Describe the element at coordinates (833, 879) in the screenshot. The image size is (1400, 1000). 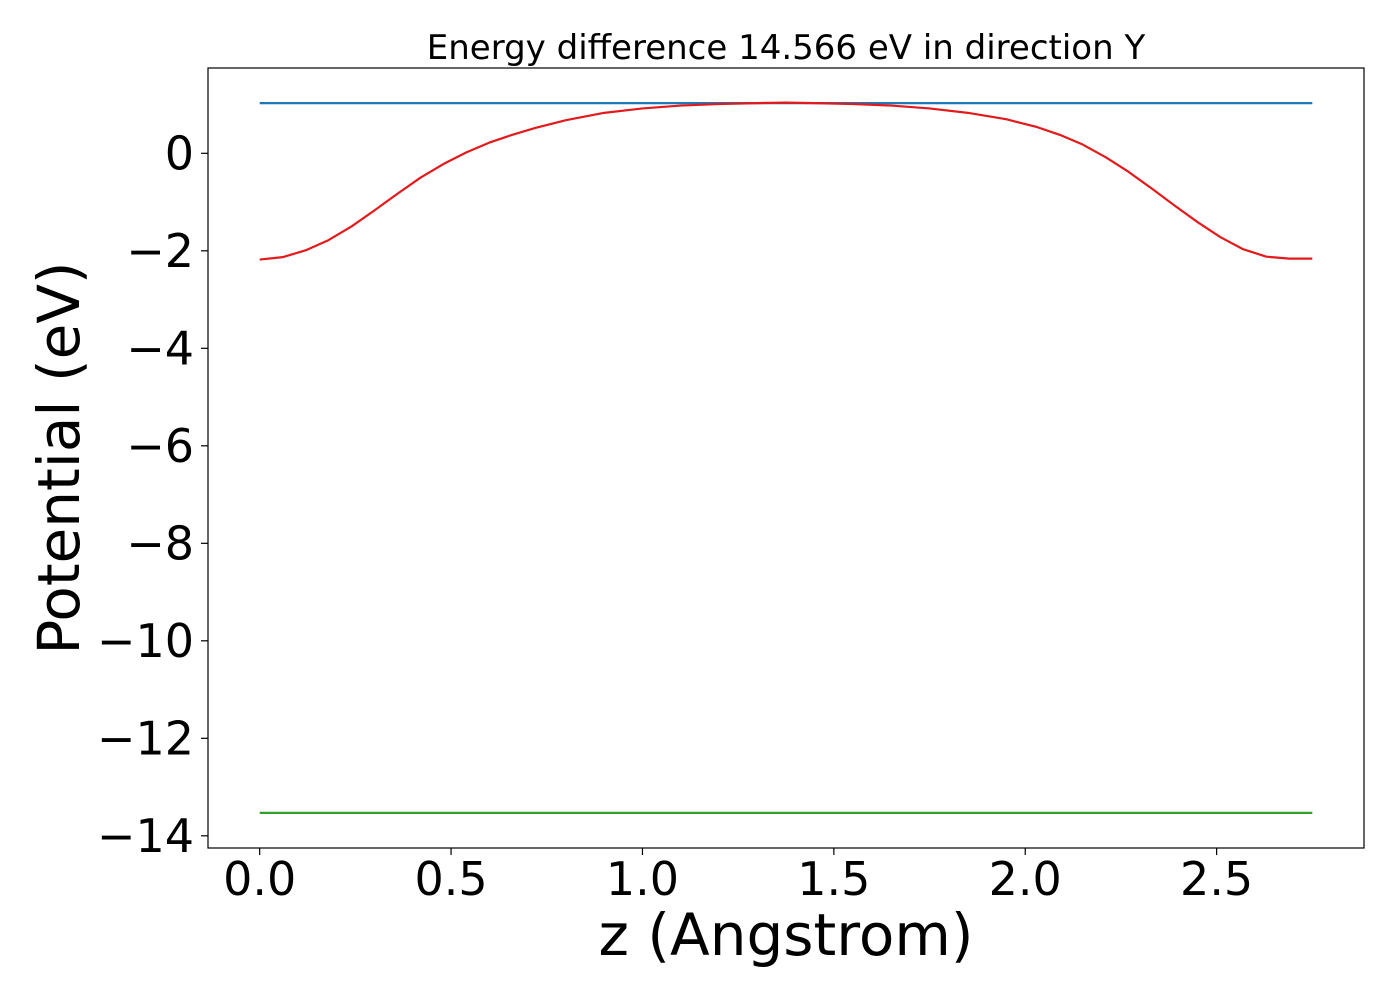
I see `x-tick-label: 1.5` at that location.